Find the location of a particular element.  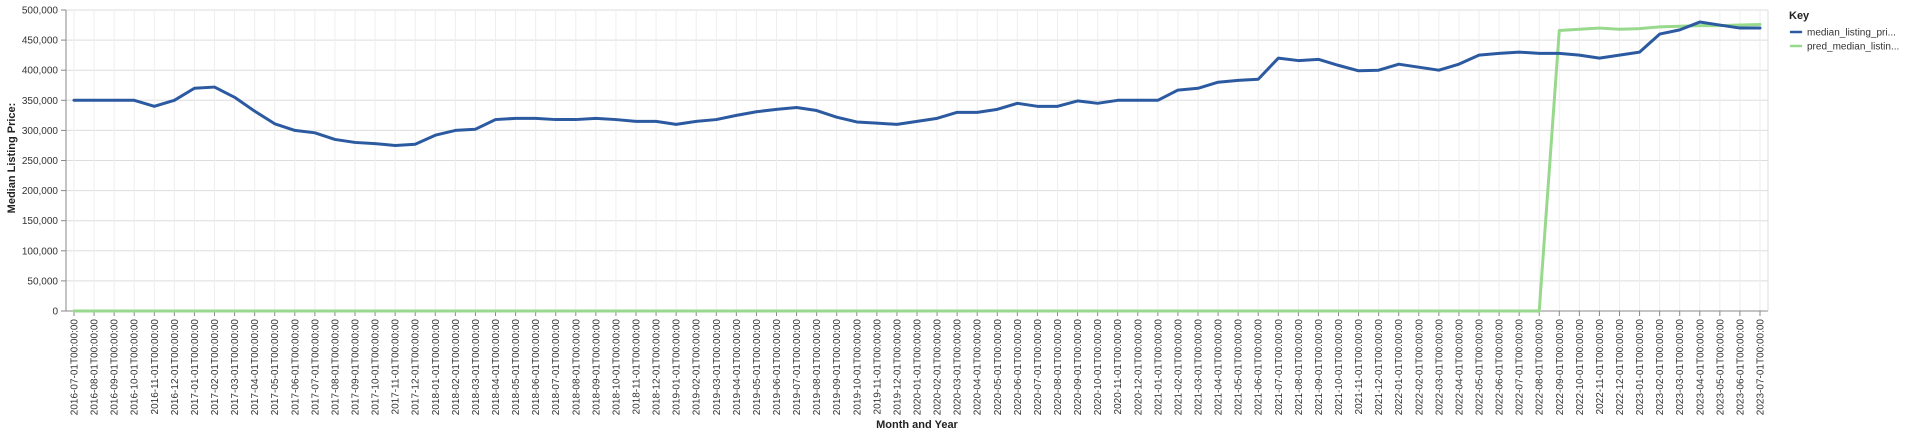

x-tick-label: 2018-08-01T00:00:00 is located at coordinates (576, 367).